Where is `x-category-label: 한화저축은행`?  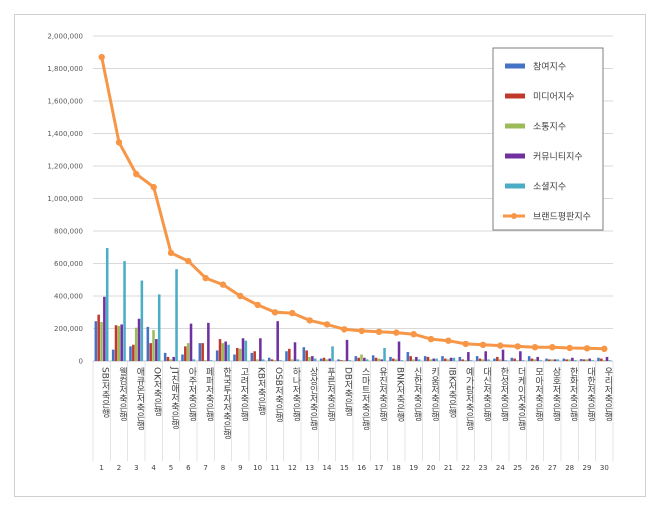
x-category-label: 한화저축은행 is located at coordinates (573, 394).